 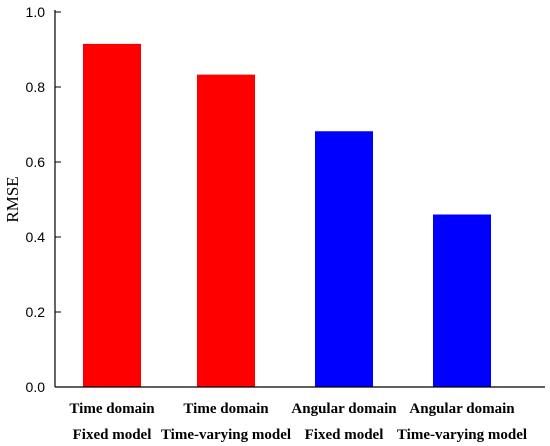 What do you see at coordinates (36, 87) in the screenshot?
I see `y-tick-label-4: 0.8` at bounding box center [36, 87].